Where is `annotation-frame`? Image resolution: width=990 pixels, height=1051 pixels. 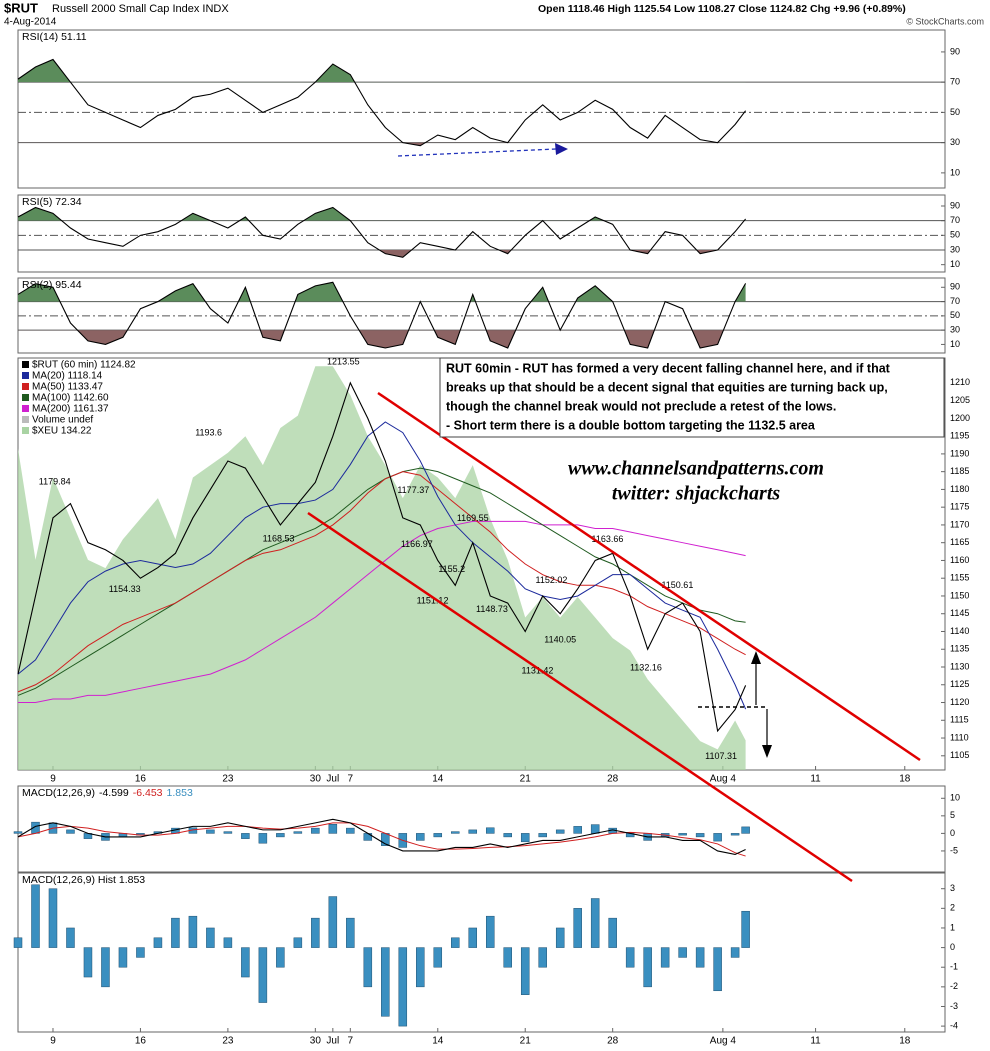 annotation-frame is located at coordinates (692, 397).